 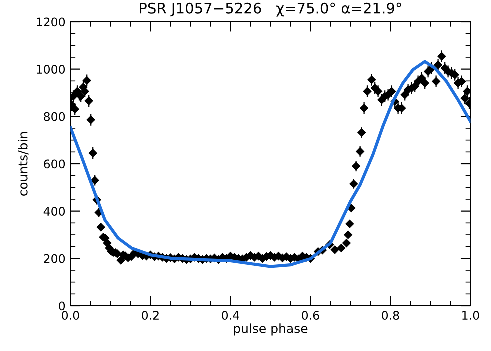 I want to click on chart-title: PSR J1057−5226 χ=75.0° α=21.9°, so click(x=271, y=9).